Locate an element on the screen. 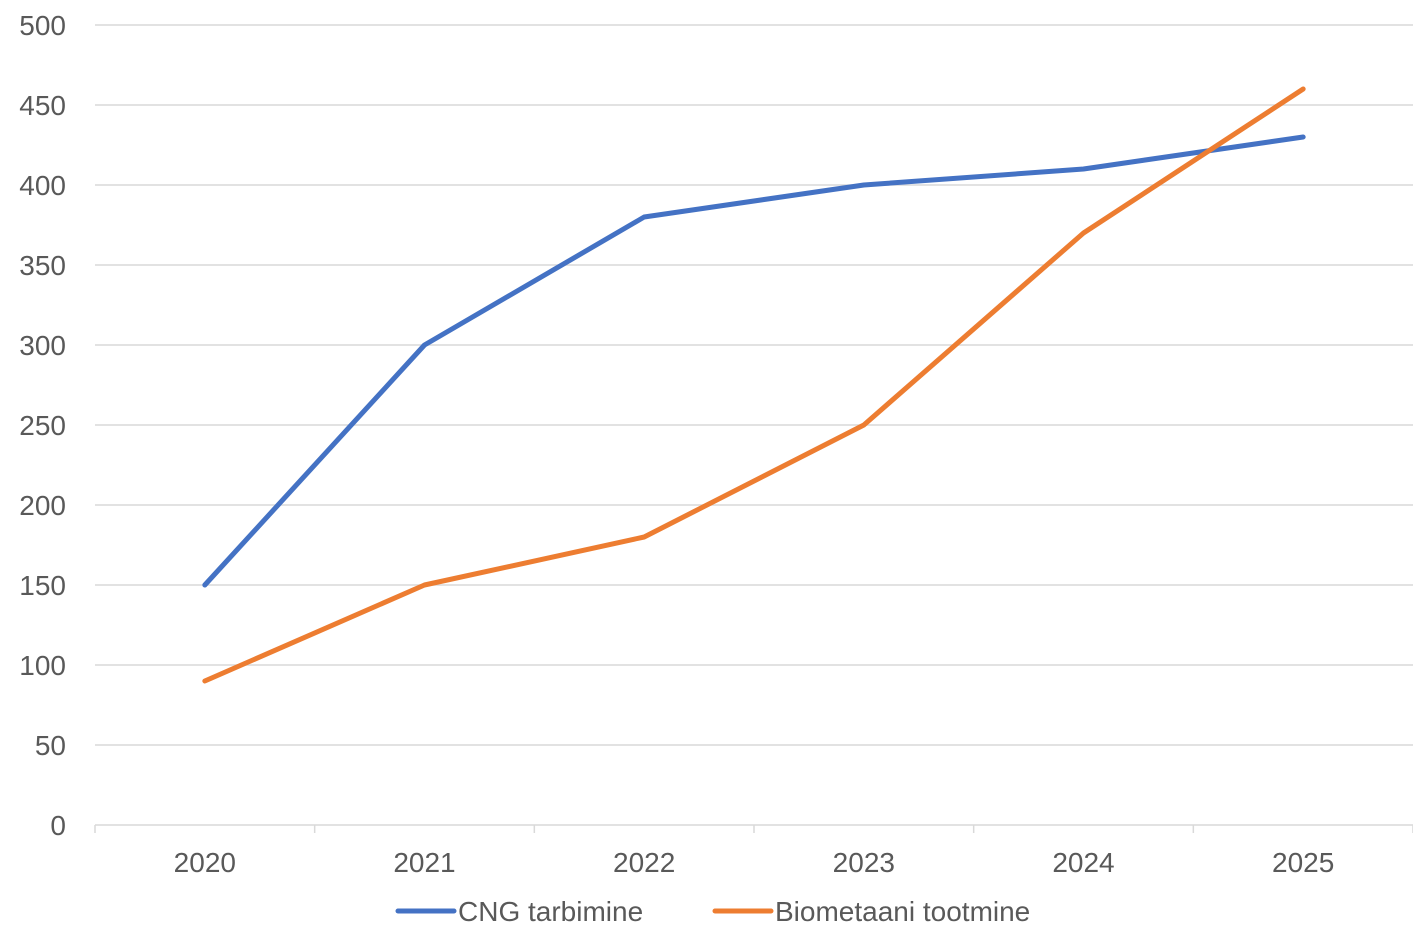  y-tick-label: 50 is located at coordinates (50, 745).